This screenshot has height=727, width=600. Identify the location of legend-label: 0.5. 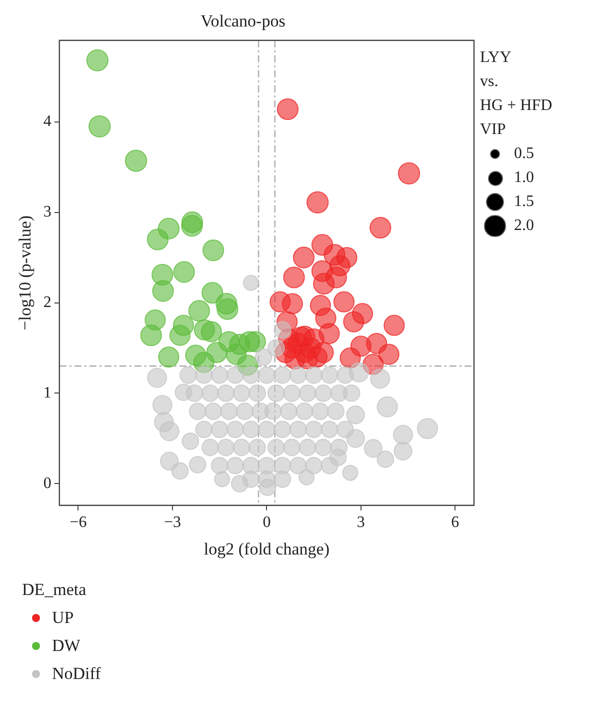
(524, 154).